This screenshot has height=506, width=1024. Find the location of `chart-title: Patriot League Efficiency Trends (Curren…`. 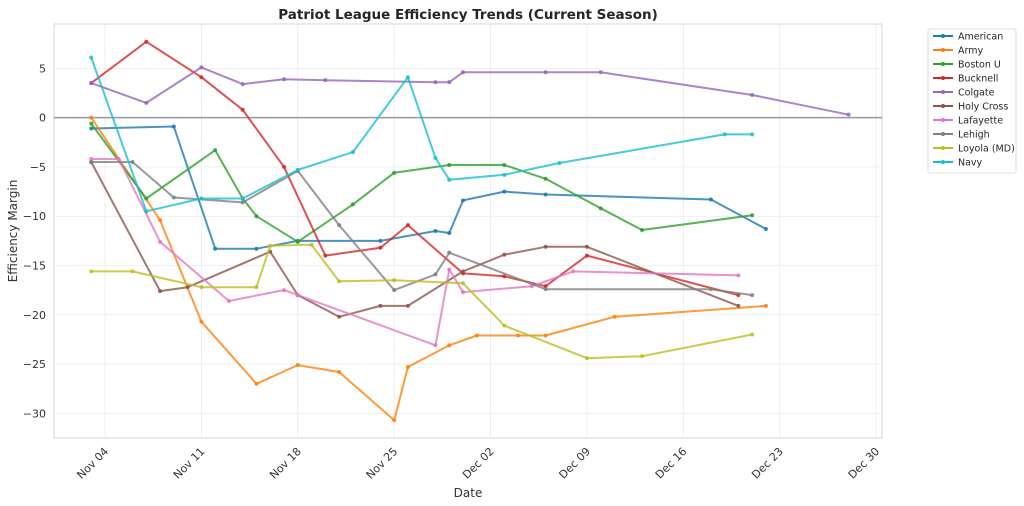

chart-title: Patriot League Efficiency Trends (Curren… is located at coordinates (468, 15).